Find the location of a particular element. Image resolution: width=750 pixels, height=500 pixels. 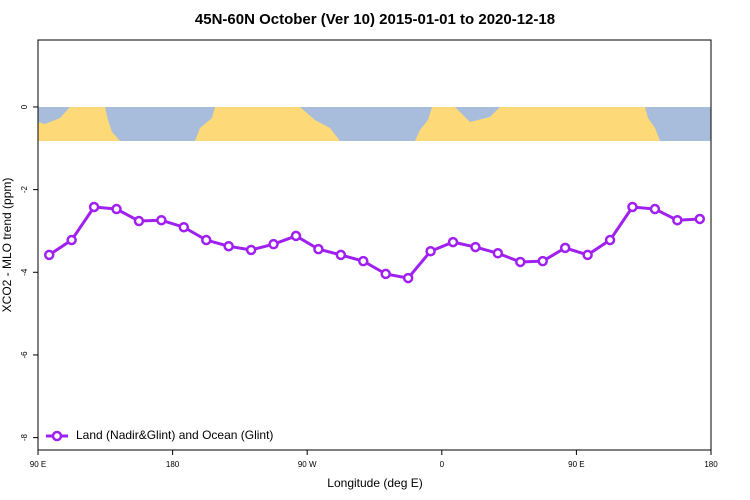

x-tick-label: 0 is located at coordinates (442, 464).